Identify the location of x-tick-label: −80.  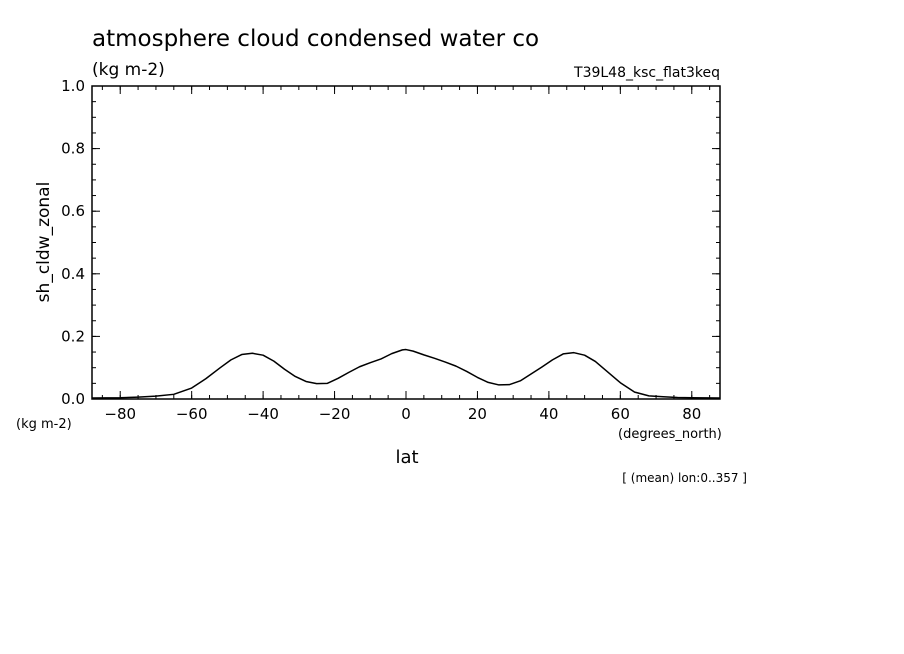
(120, 414).